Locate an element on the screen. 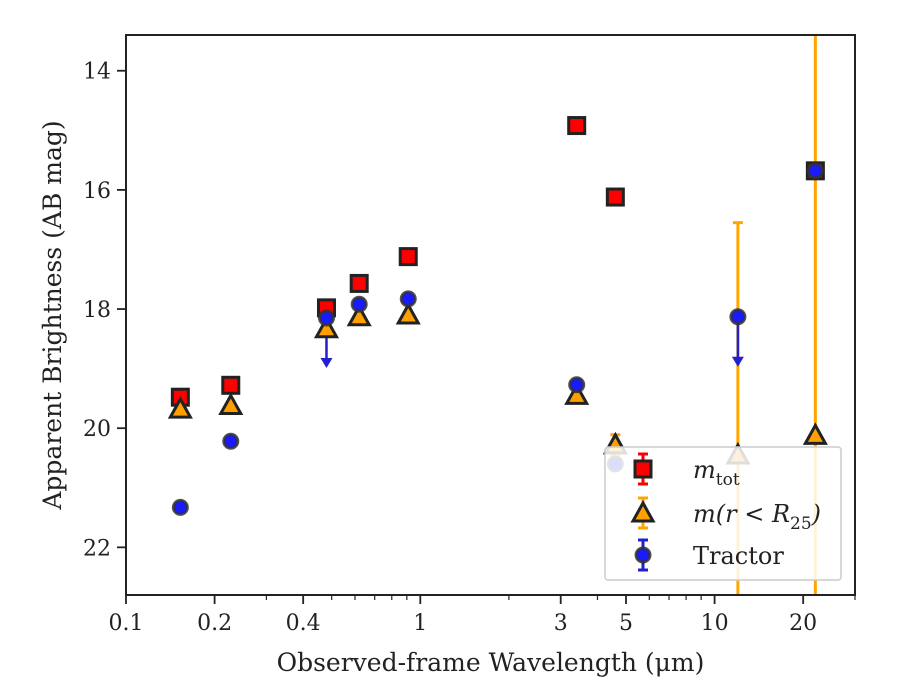 The height and width of the screenshot is (700, 900). x-tick-label-6: 10 is located at coordinates (715, 623).